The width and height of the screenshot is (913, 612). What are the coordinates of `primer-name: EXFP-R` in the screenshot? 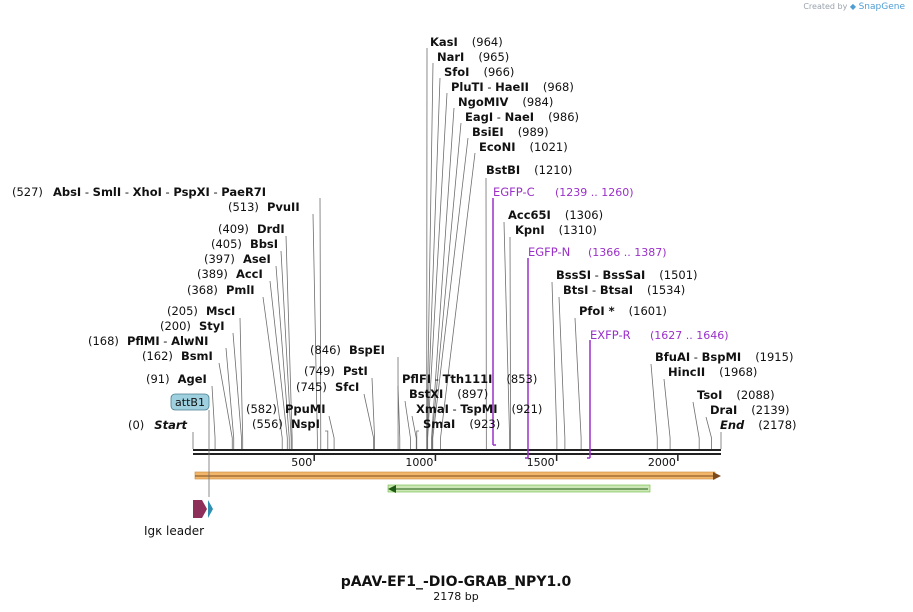 It's located at (610, 335).